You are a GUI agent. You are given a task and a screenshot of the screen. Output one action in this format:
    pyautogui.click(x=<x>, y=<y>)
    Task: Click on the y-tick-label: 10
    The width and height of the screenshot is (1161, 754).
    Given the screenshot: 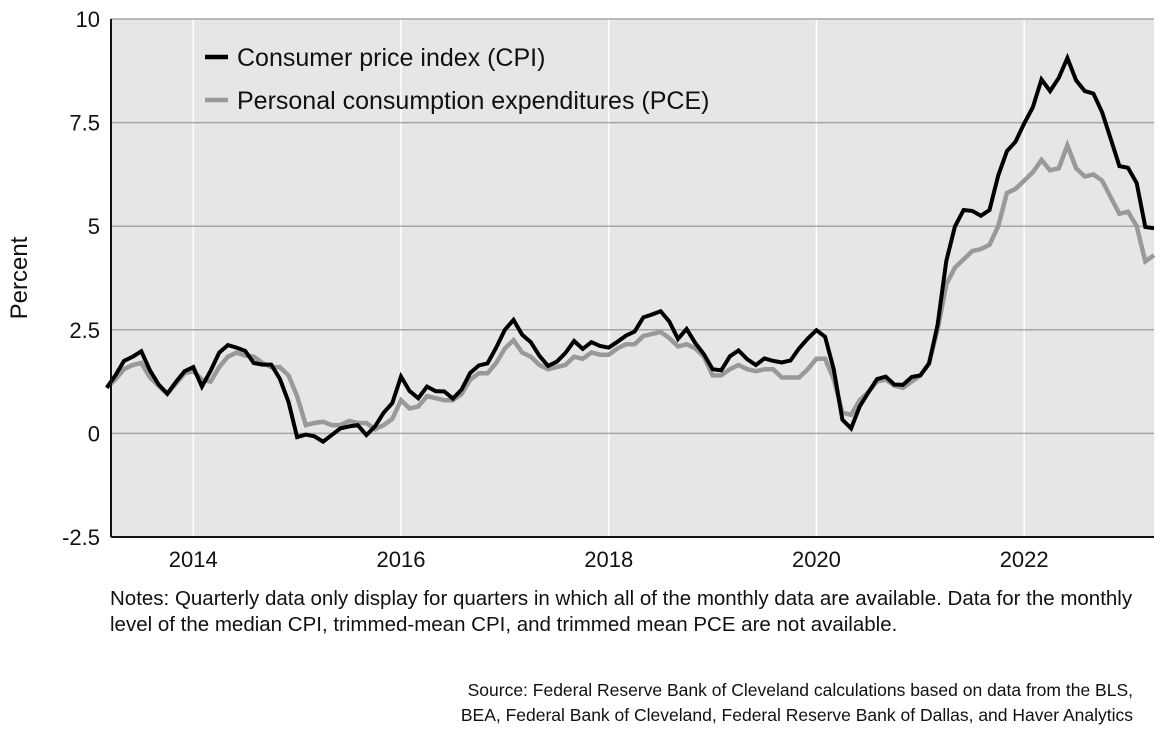 What is the action you would take?
    pyautogui.click(x=88, y=19)
    